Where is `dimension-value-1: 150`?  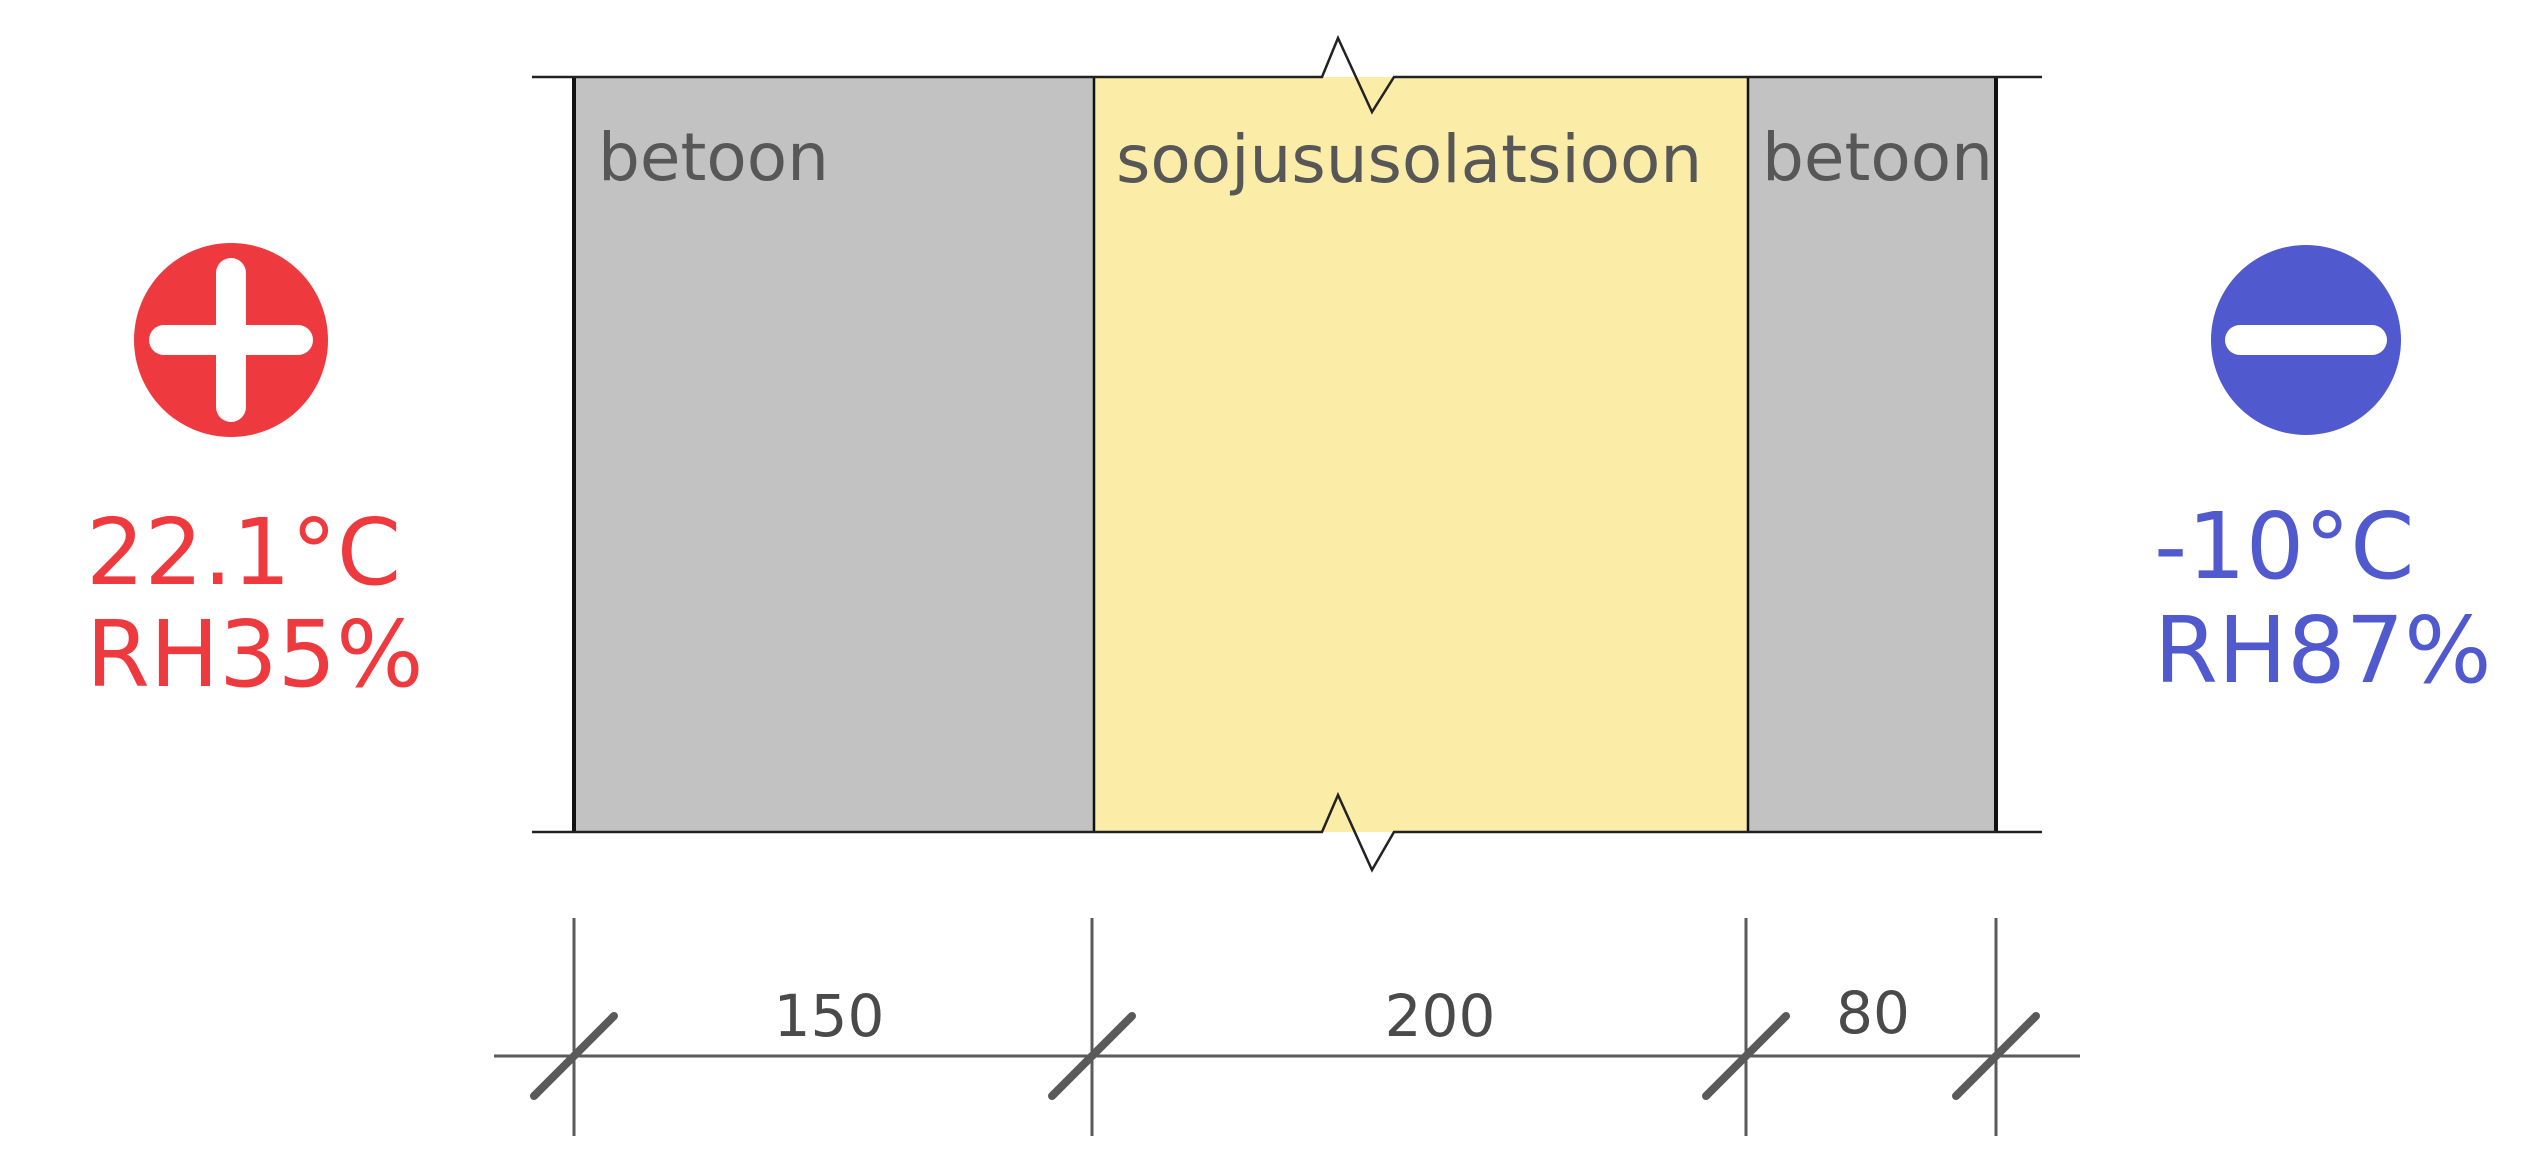 dimension-value-1: 150 is located at coordinates (829, 1016).